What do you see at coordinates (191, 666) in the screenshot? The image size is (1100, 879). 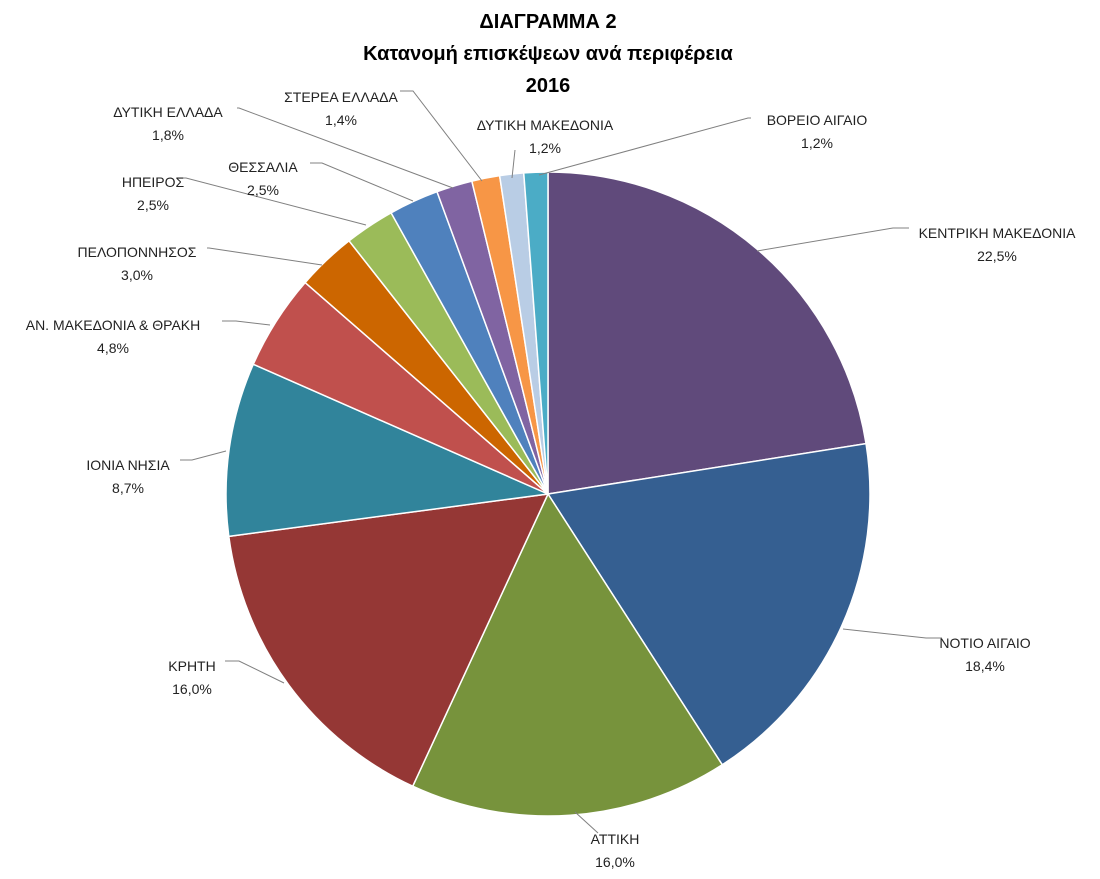 I see `slice-label: ΚΡΗΤΗ` at bounding box center [191, 666].